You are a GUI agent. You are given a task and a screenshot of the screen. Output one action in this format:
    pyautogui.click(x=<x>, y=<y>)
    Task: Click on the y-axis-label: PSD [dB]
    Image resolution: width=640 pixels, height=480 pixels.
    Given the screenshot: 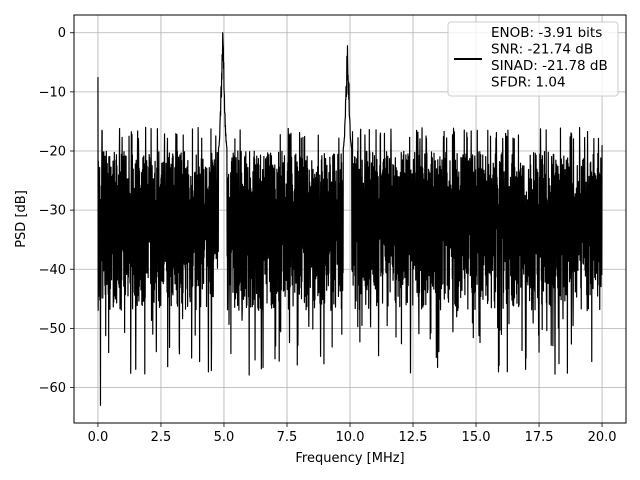 What is the action you would take?
    pyautogui.click(x=21, y=219)
    